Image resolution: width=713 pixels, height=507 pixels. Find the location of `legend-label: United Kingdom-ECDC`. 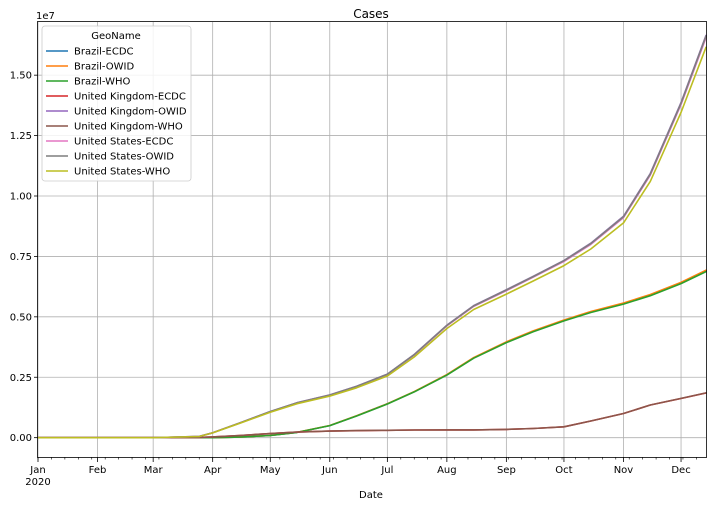

legend-label: United Kingdom-ECDC is located at coordinates (130, 97).